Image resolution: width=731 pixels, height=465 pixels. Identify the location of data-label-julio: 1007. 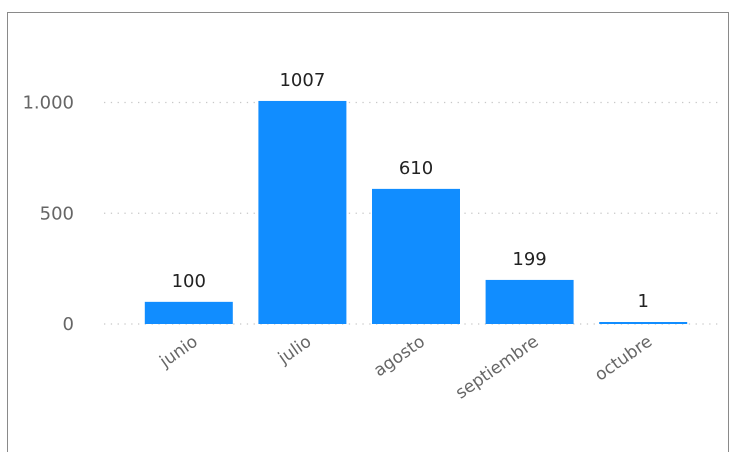
(302, 80).